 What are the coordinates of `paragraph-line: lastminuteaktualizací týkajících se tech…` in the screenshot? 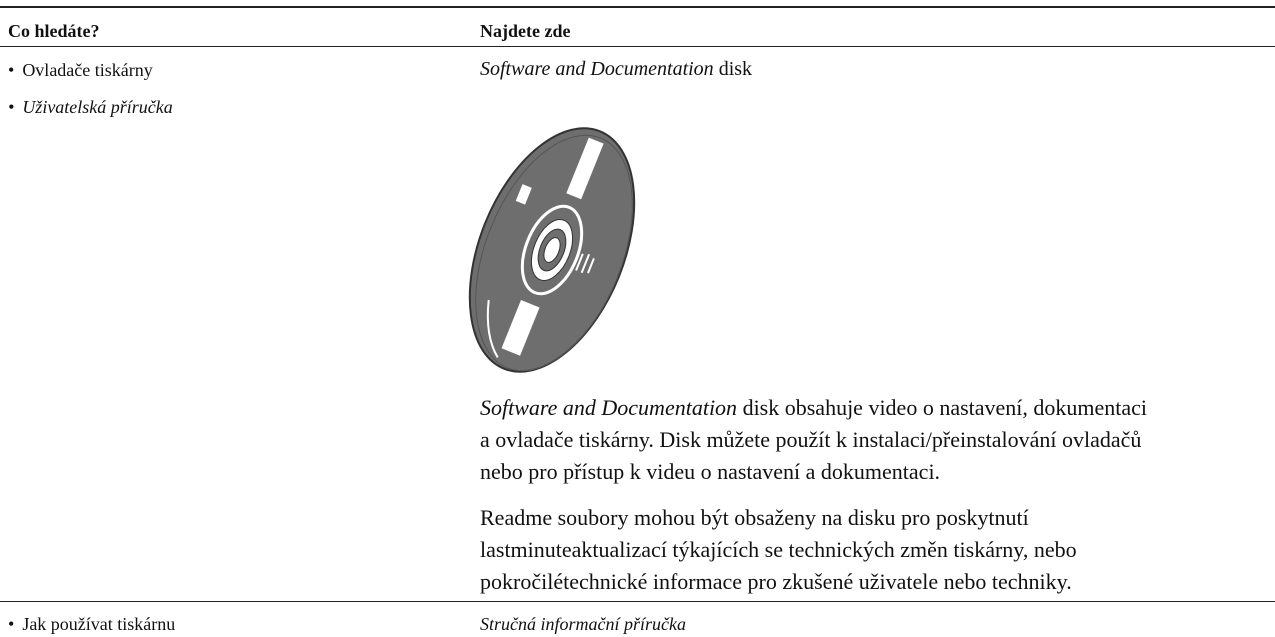 It's located at (778, 549).